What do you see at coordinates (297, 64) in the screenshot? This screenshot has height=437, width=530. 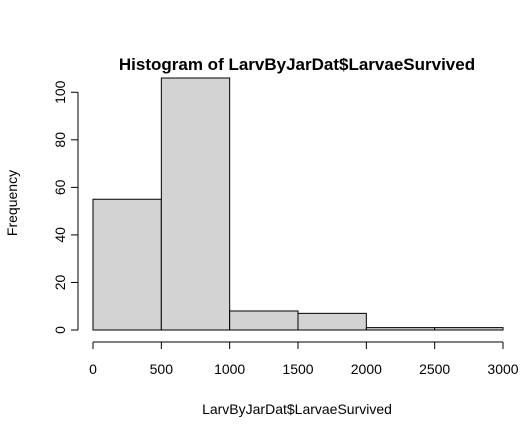 I see `chart-title: Histogram of LarvByJarDat$LarvaeSurvived` at bounding box center [297, 64].